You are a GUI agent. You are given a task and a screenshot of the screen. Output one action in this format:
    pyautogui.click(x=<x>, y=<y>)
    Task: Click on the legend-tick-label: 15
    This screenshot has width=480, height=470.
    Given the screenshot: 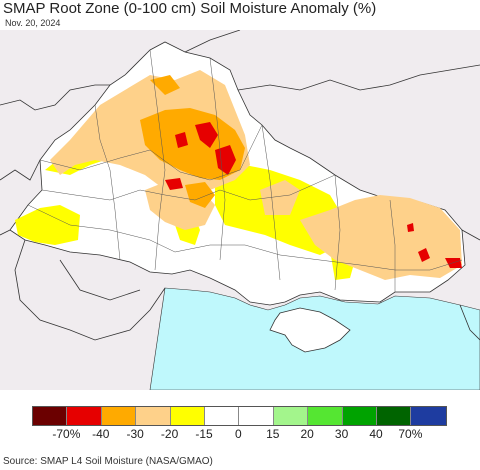 What is the action you would take?
    pyautogui.click(x=273, y=434)
    